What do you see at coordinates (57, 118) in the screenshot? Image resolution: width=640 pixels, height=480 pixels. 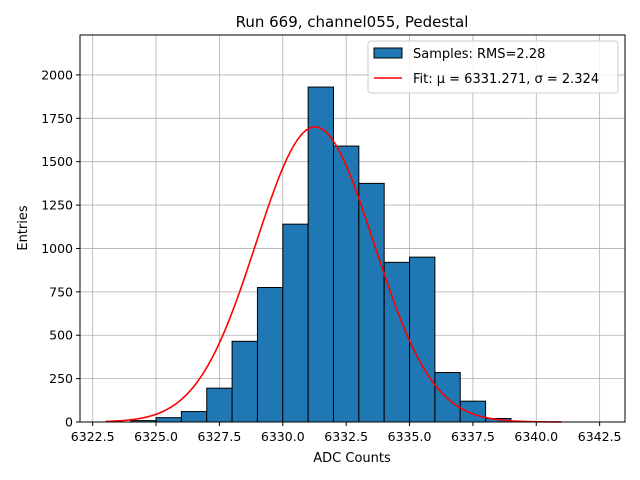 I see `y-tick-label: 1750` at bounding box center [57, 118].